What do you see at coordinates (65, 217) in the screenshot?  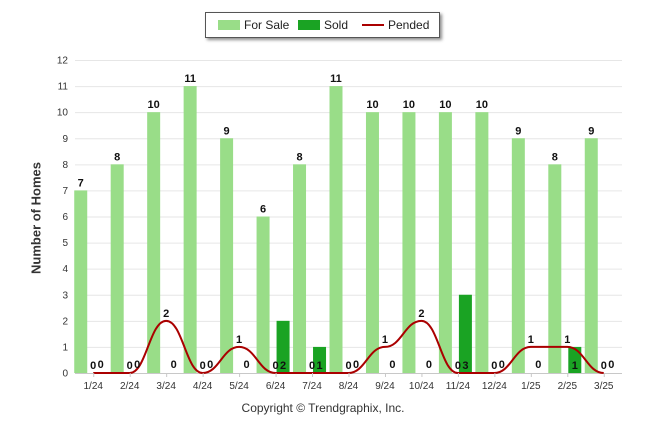 I see `y-tick-label: 6` at bounding box center [65, 217].